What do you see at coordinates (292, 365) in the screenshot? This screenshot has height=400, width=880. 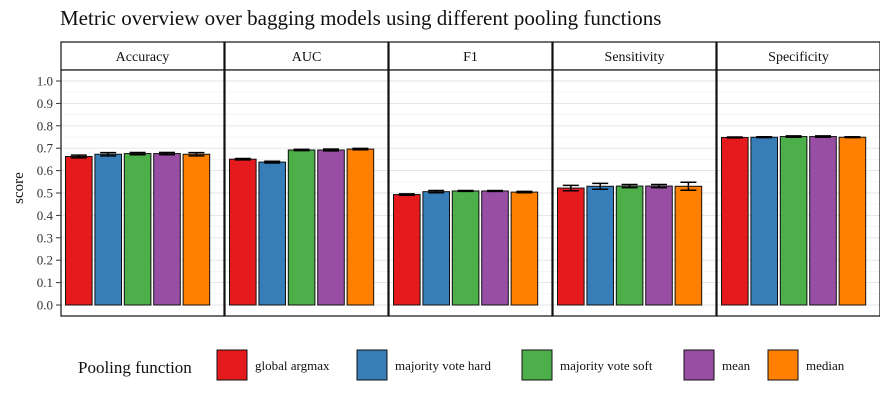 I see `legend-label: global argmax` at bounding box center [292, 365].